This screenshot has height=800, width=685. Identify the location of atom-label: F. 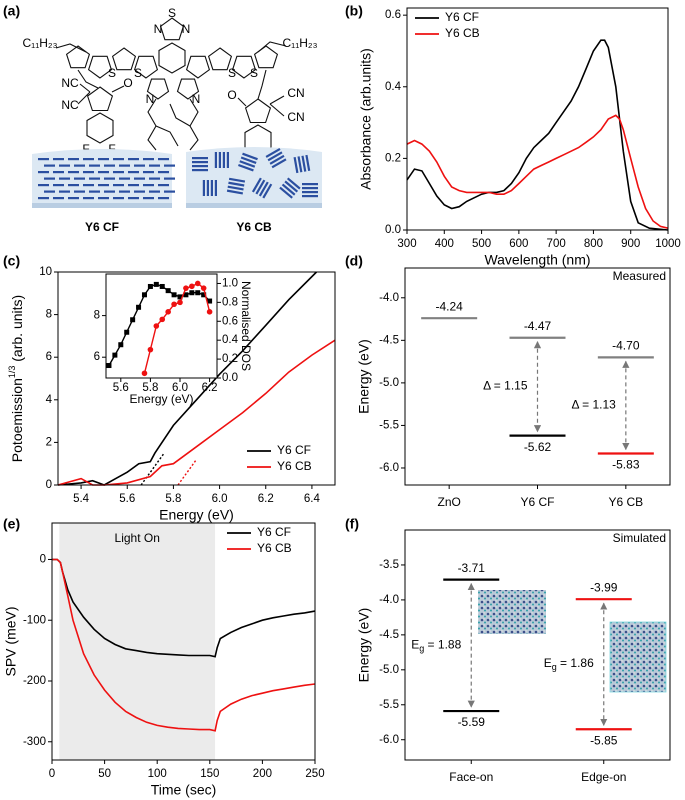
(85, 149).